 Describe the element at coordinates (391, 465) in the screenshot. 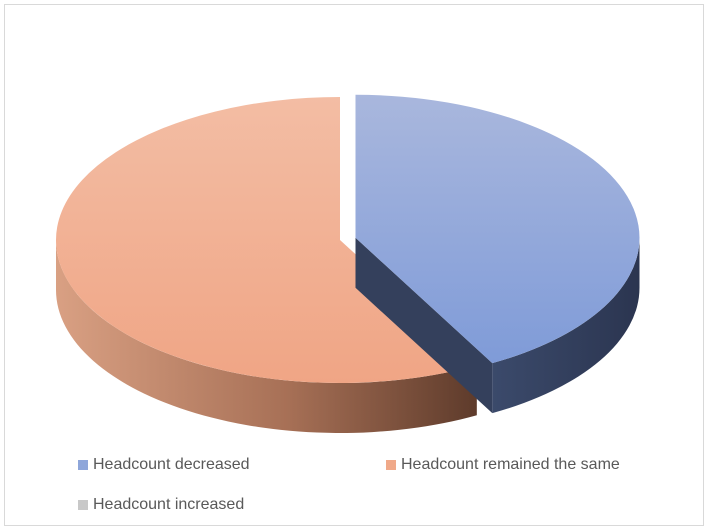

I see `legend-swatch-remained-same` at that location.